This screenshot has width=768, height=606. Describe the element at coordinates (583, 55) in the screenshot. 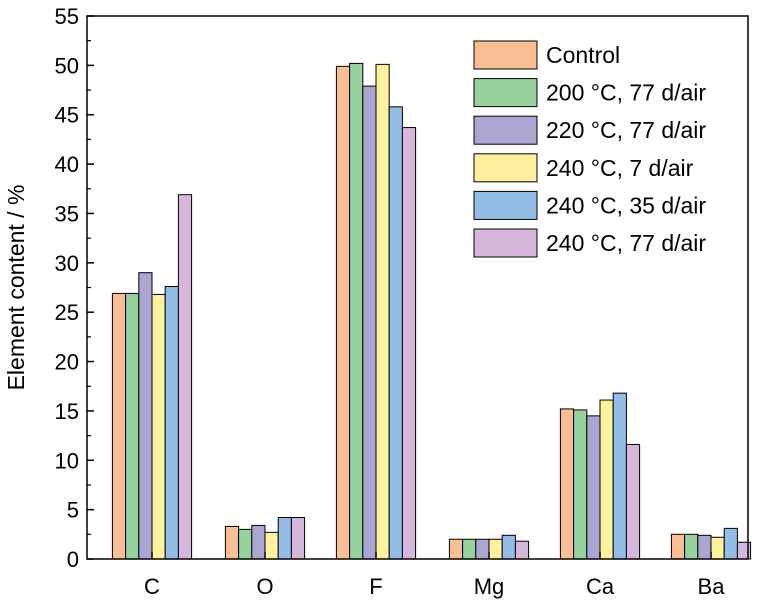

I see `legend-label-series-1: Control` at that location.